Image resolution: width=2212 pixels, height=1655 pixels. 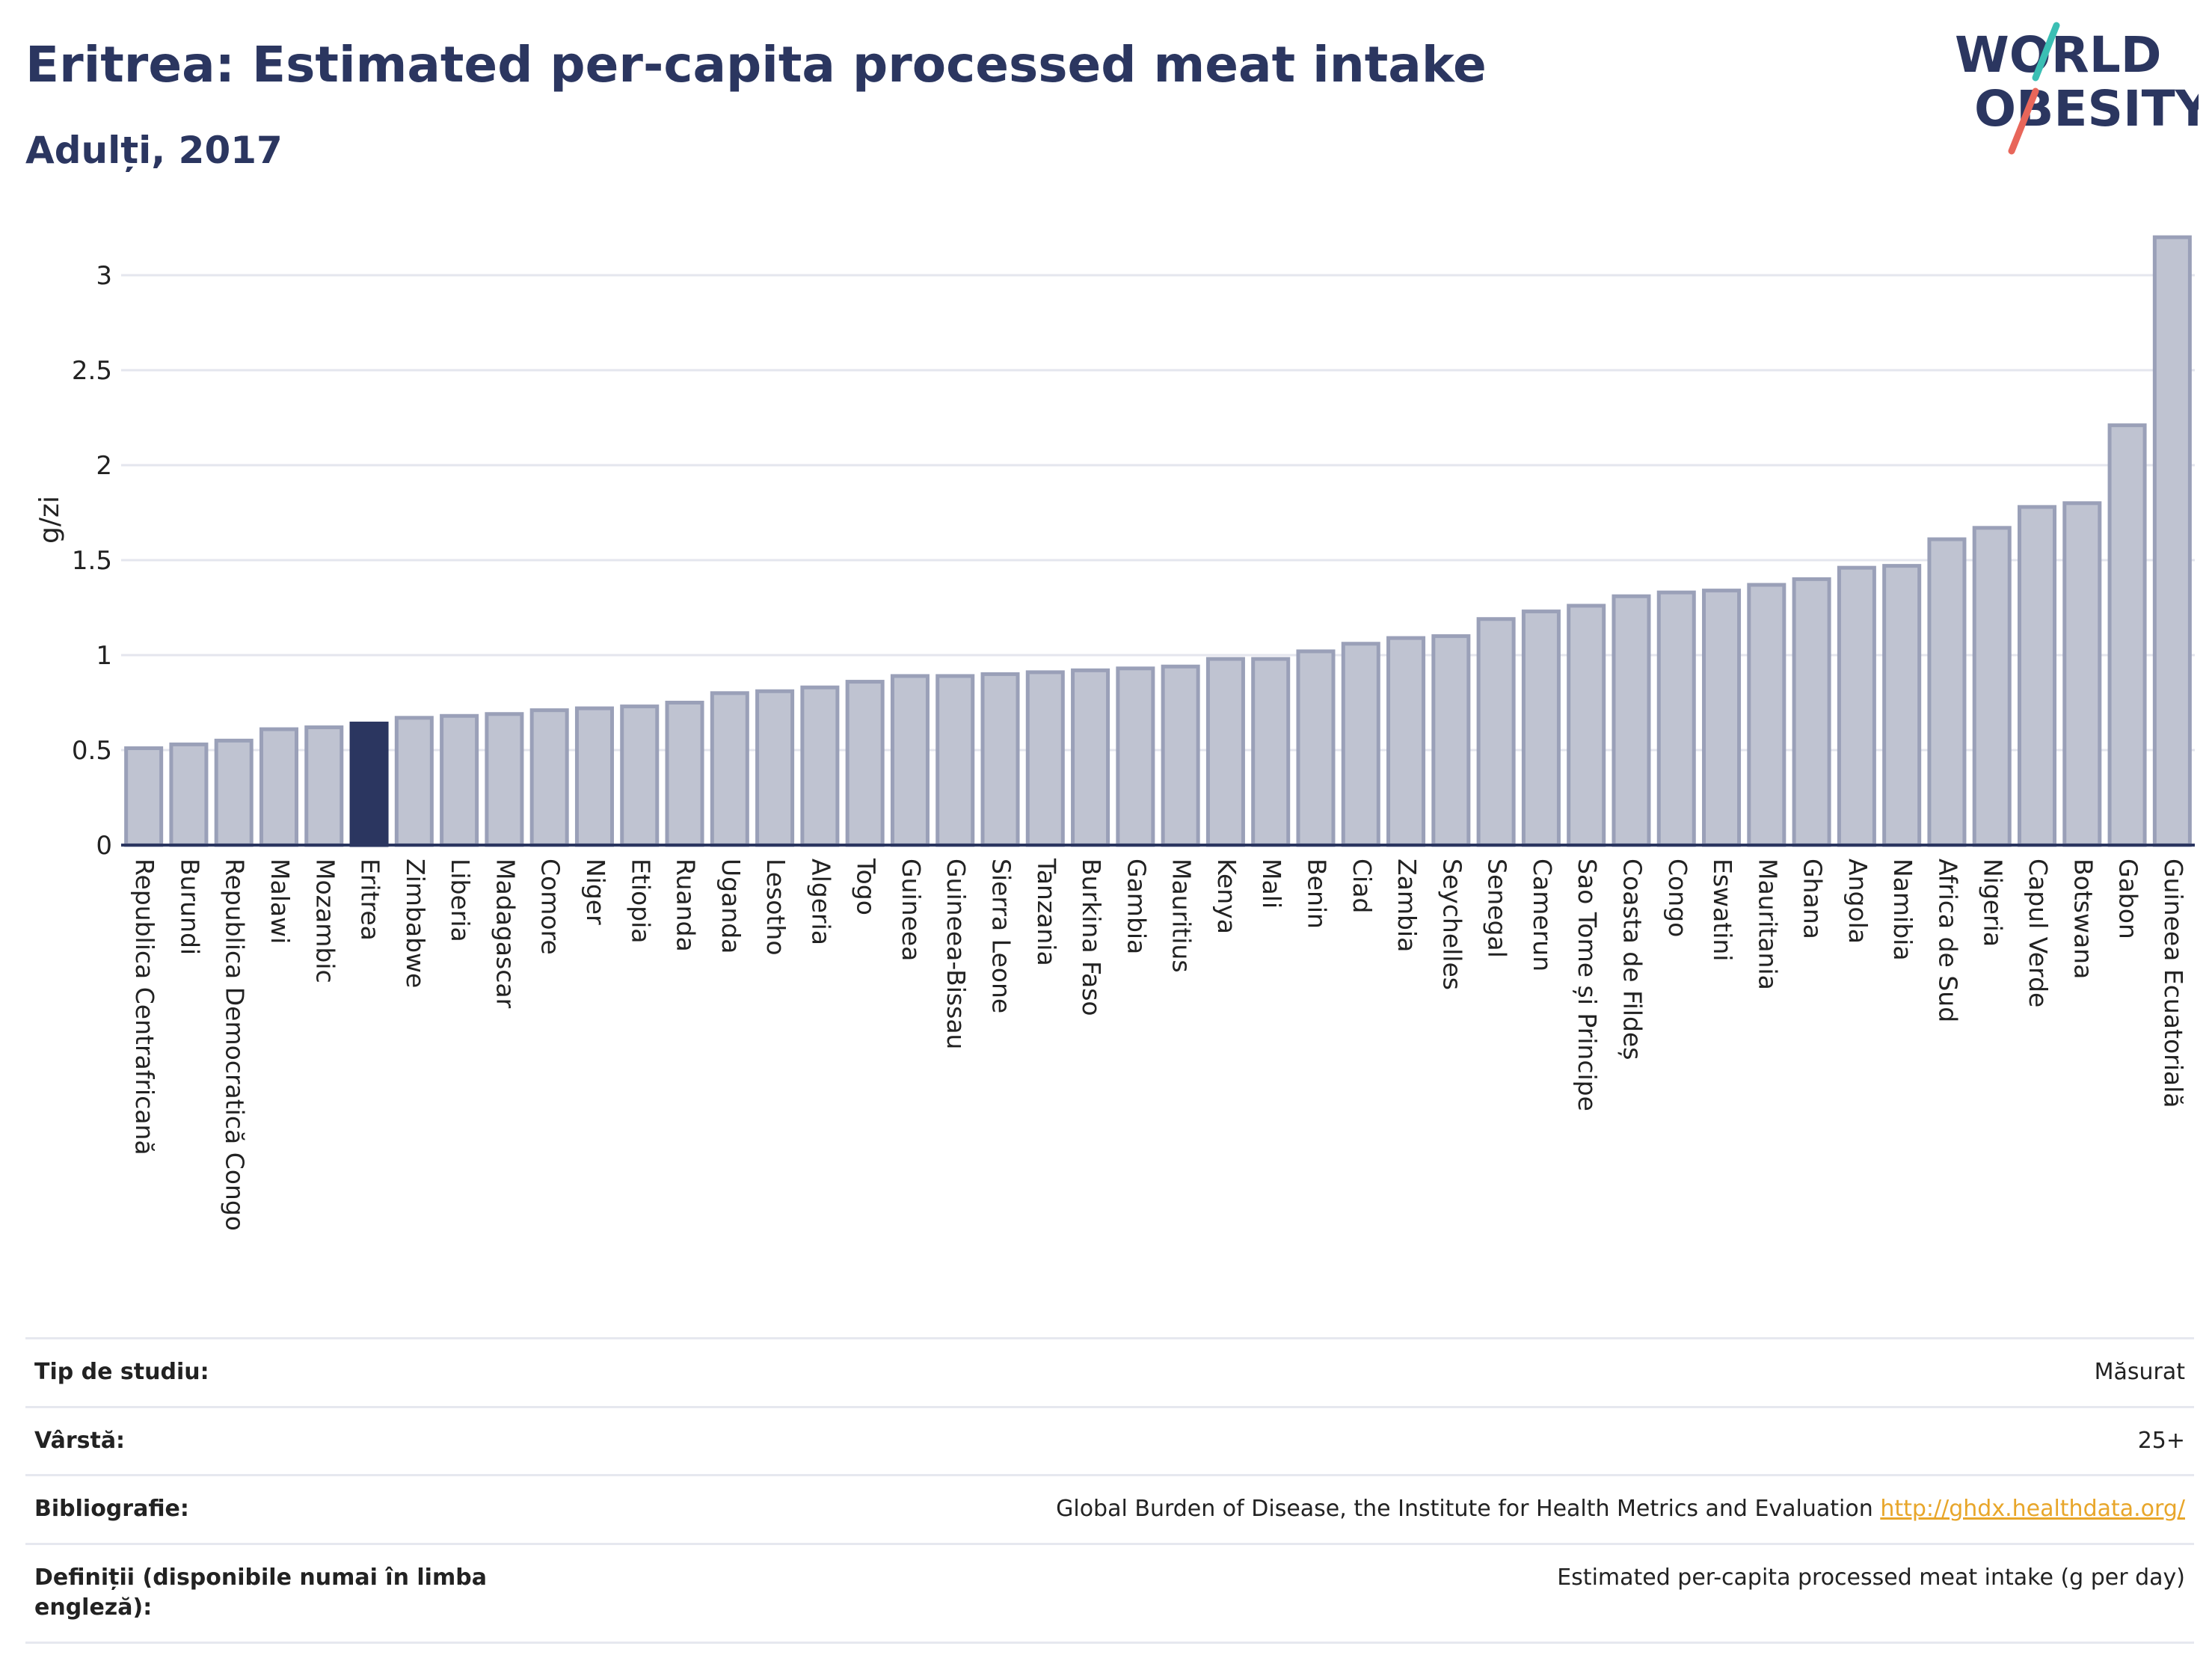 I want to click on x-tick-label: Niger, so click(x=595, y=892).